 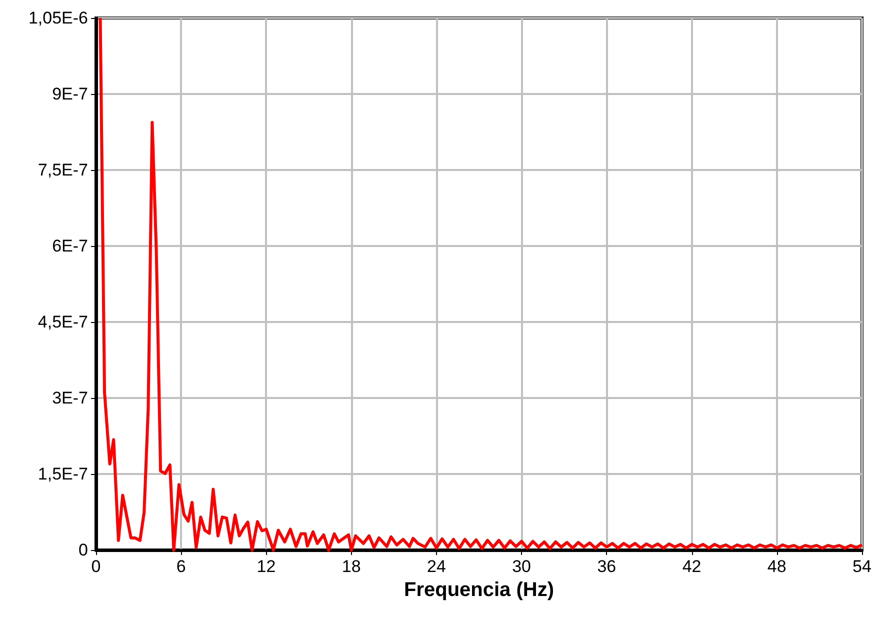 What do you see at coordinates (70, 398) in the screenshot?
I see `y-tick-label: 3E-7` at bounding box center [70, 398].